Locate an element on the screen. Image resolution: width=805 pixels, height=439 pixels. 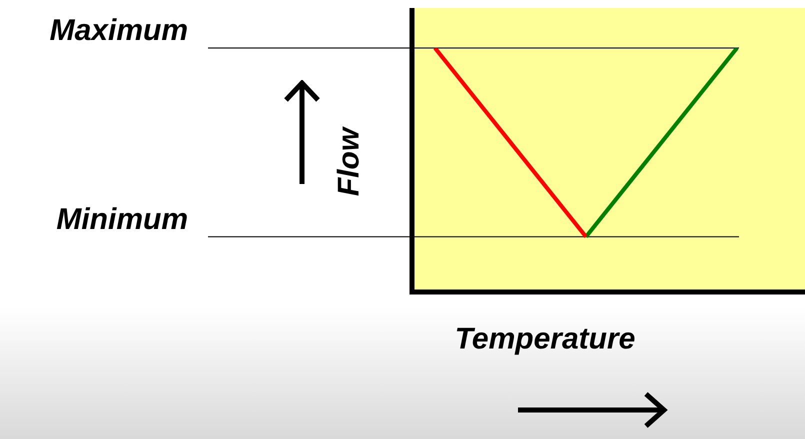
ref-line-label: Minimum is located at coordinates (122, 219).